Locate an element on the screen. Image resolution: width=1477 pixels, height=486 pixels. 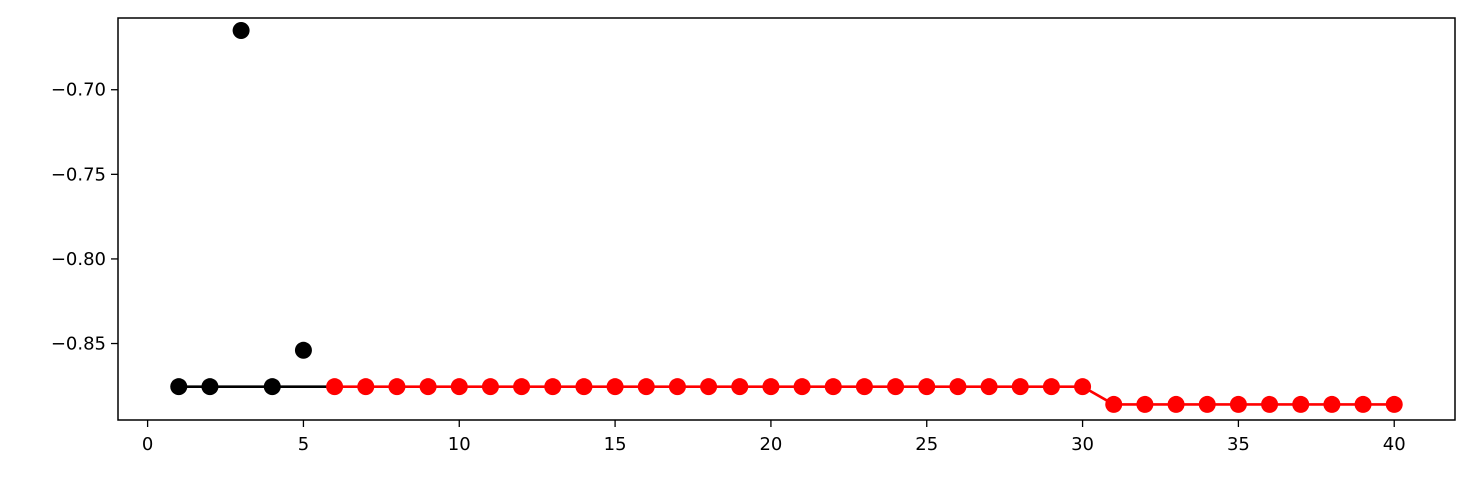
y-axis: −0.70 −0.75 −0.80 −0.85 is located at coordinates (84, 217).